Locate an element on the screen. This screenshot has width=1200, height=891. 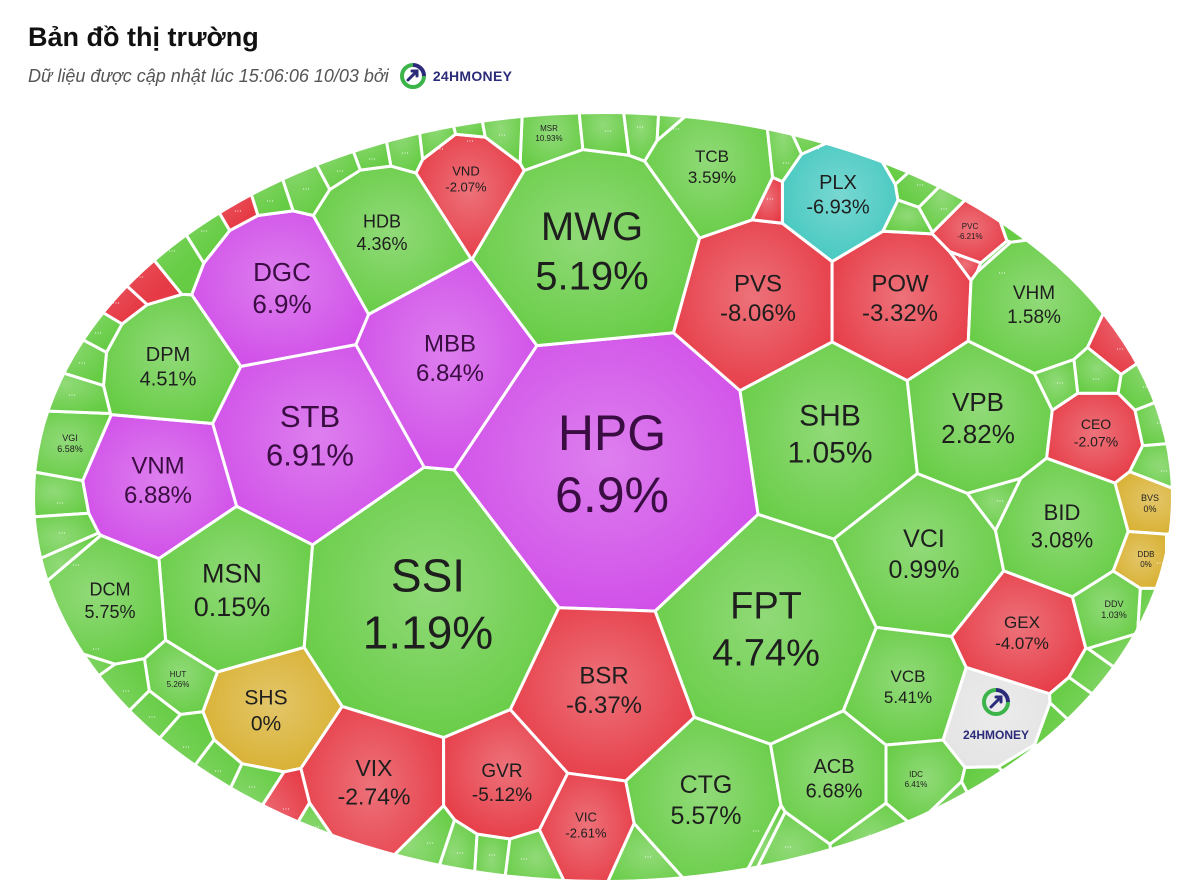
change-msr: 10.93% is located at coordinates (548, 138).